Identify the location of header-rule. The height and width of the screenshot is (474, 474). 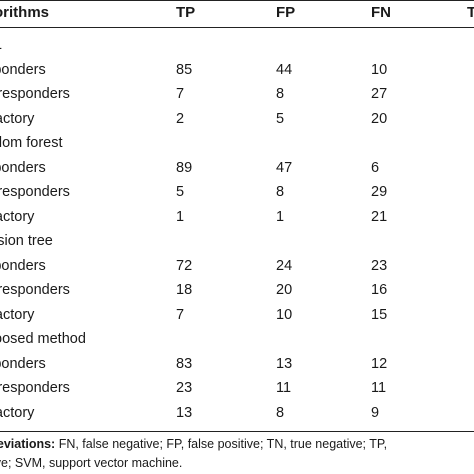
(237, 27).